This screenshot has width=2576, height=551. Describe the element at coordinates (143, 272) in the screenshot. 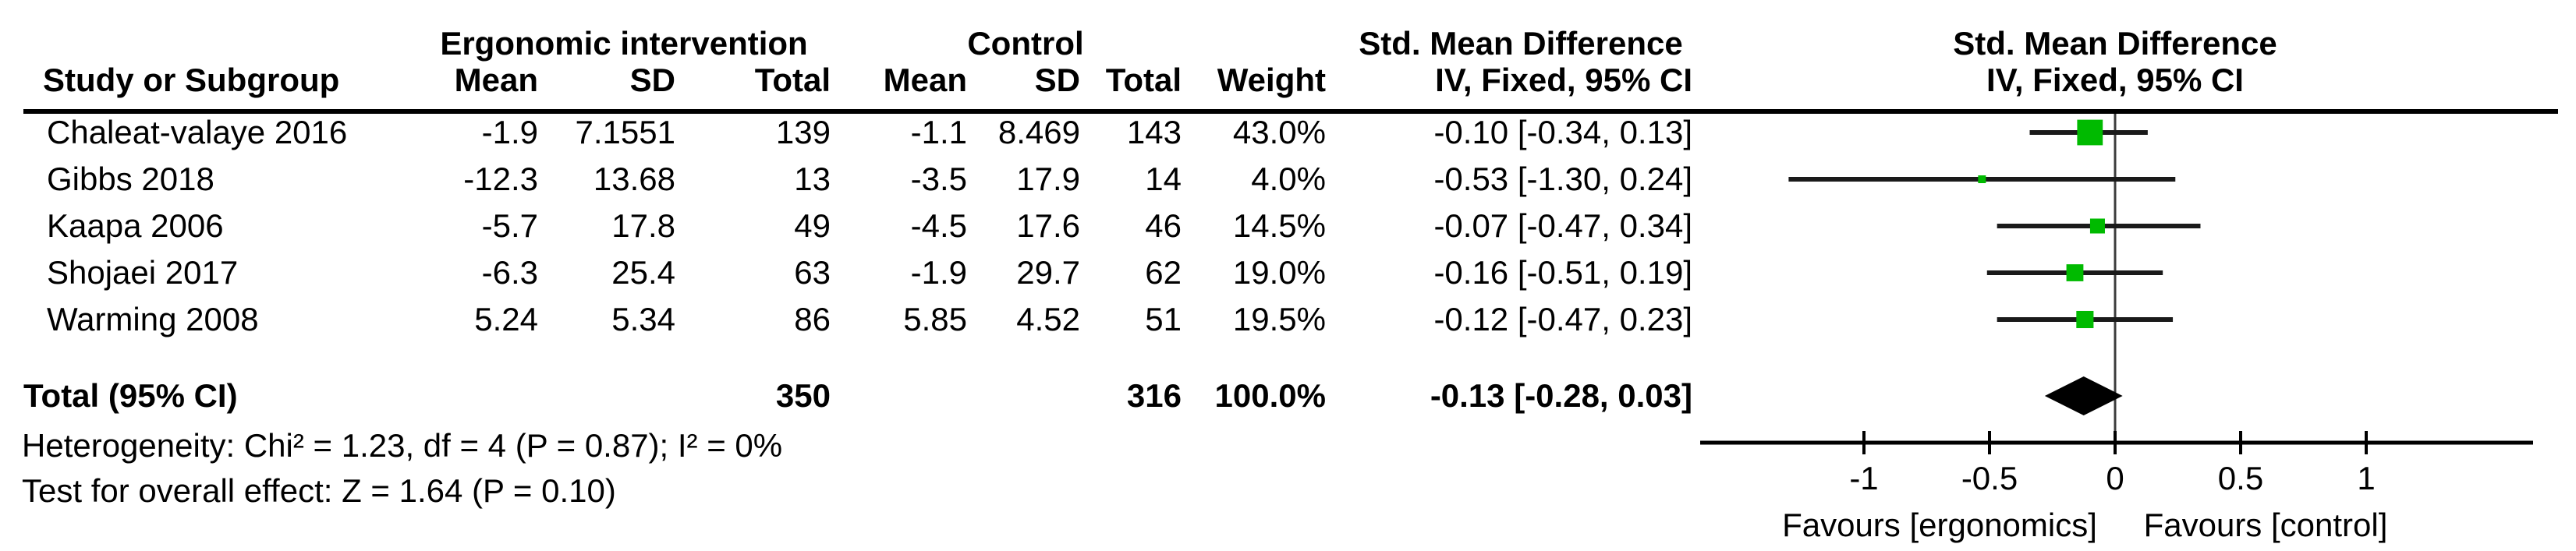

I see `study-name-cell: Shojaei 2017` at that location.